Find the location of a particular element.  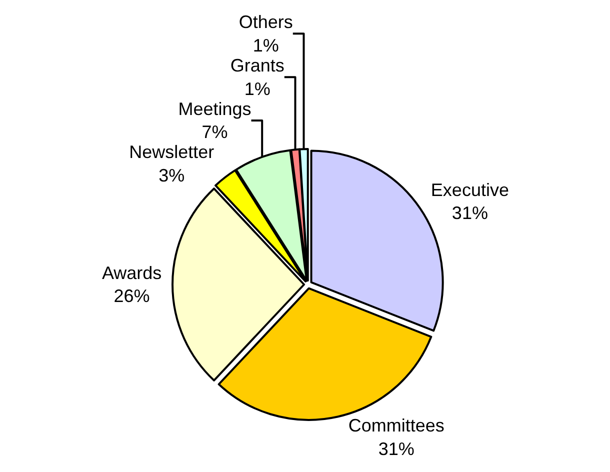

data-label: 26% is located at coordinates (132, 296).